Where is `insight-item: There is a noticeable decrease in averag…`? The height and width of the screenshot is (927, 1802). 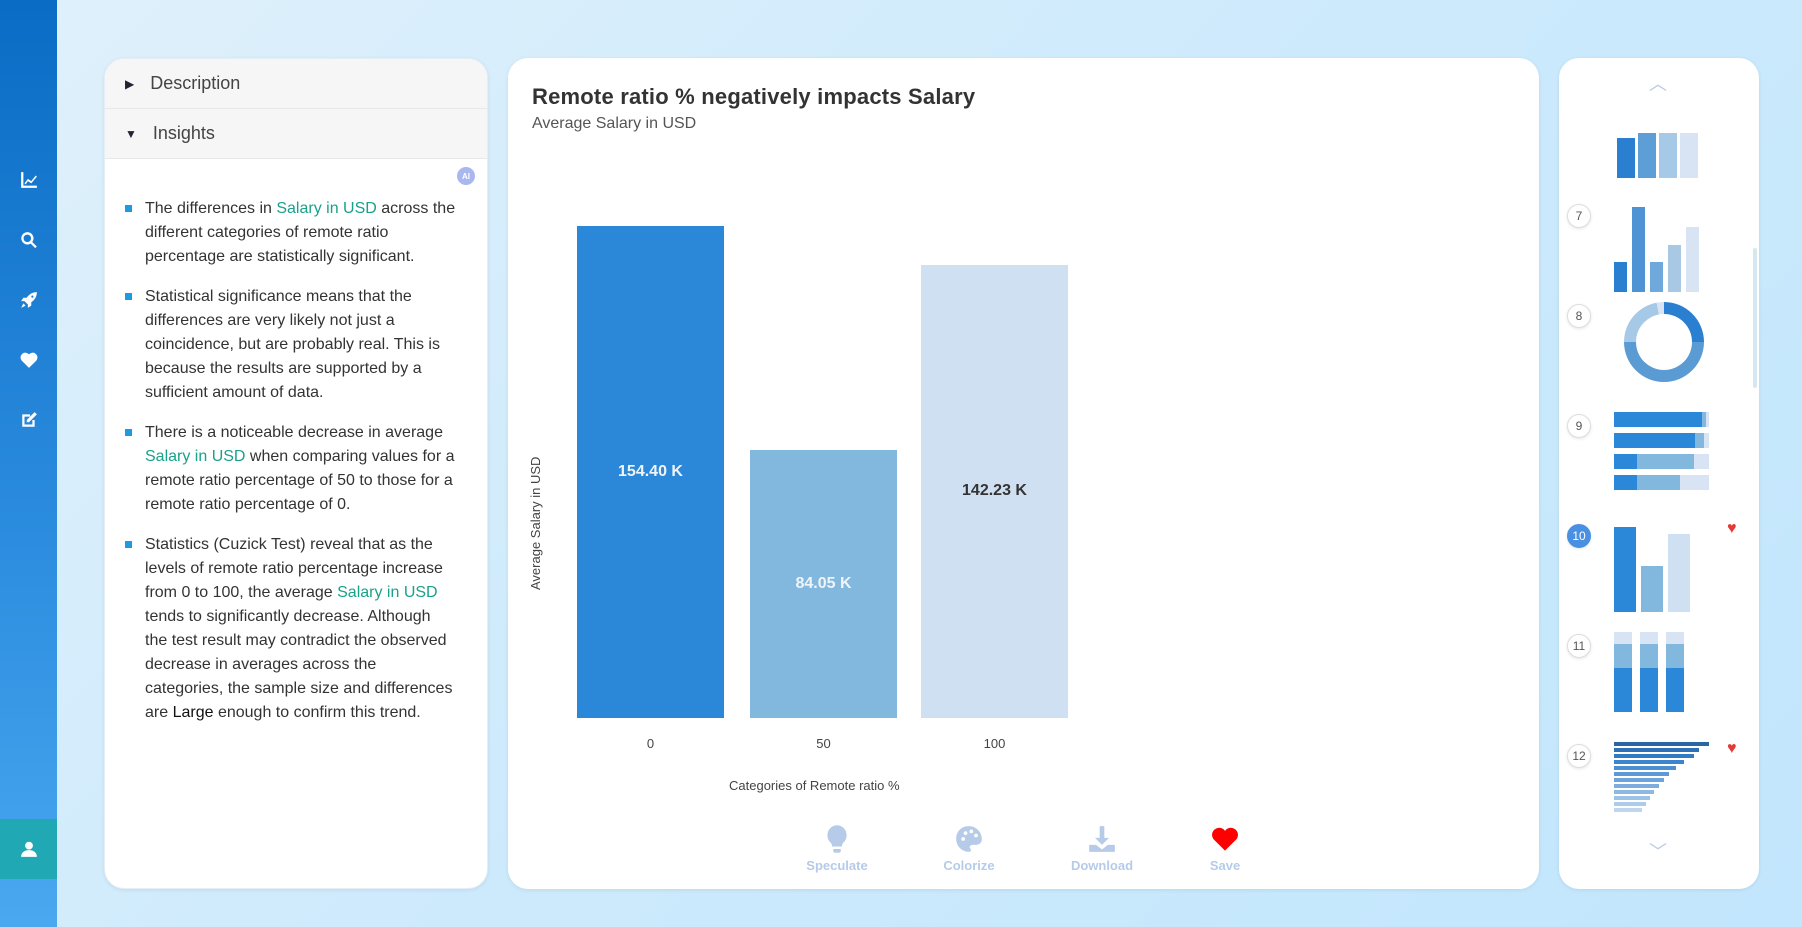 insight-item: There is a noticeable decrease in averag… is located at coordinates (291, 469).